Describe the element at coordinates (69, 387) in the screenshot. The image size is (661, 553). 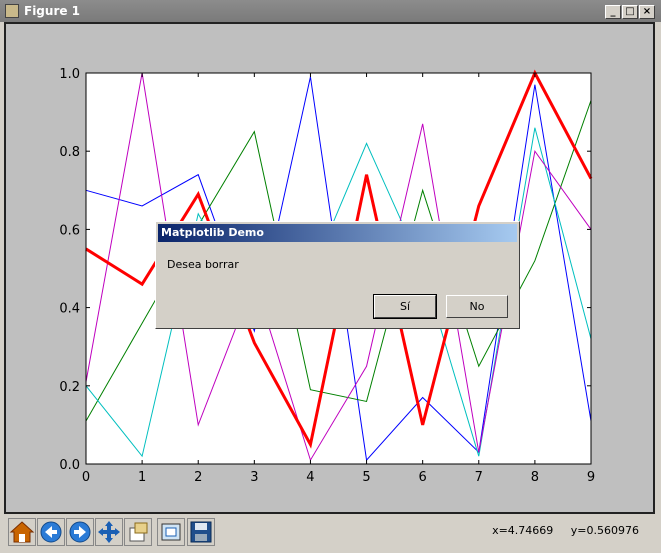
I see `y-tick-label: 0.2` at that location.